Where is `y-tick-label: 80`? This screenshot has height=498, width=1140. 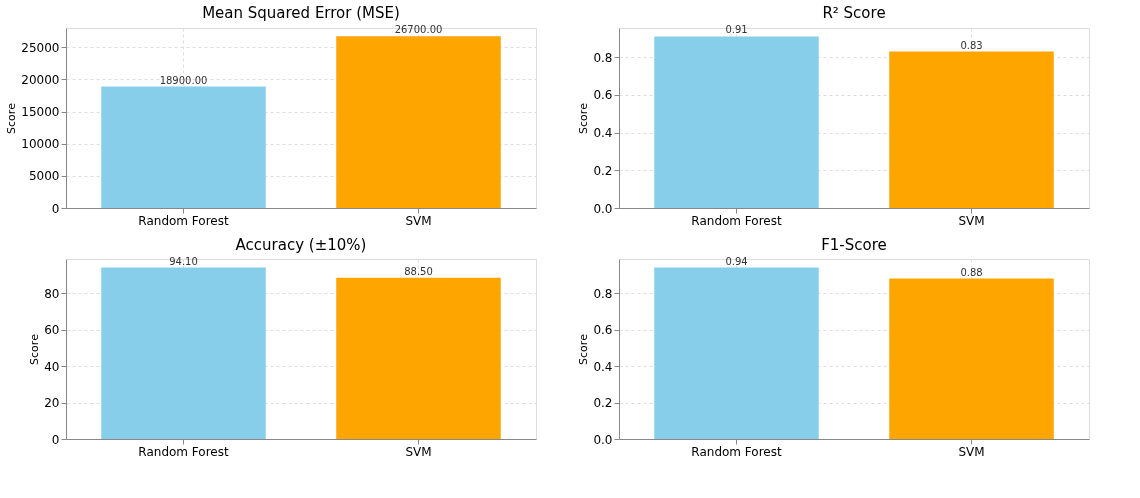
y-tick-label: 80 is located at coordinates (52, 293).